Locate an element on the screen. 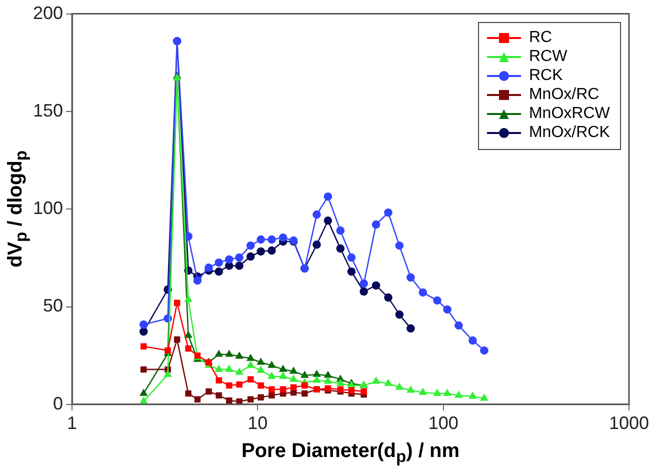  legend-label: RC is located at coordinates (540, 38).